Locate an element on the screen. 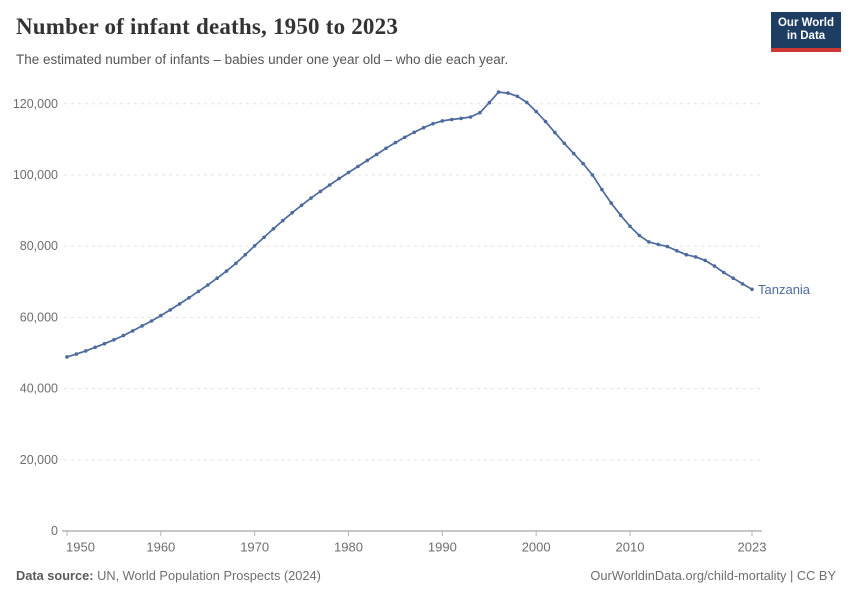 The width and height of the screenshot is (850, 600). x-axis-tick-label: 1990 is located at coordinates (442, 547).